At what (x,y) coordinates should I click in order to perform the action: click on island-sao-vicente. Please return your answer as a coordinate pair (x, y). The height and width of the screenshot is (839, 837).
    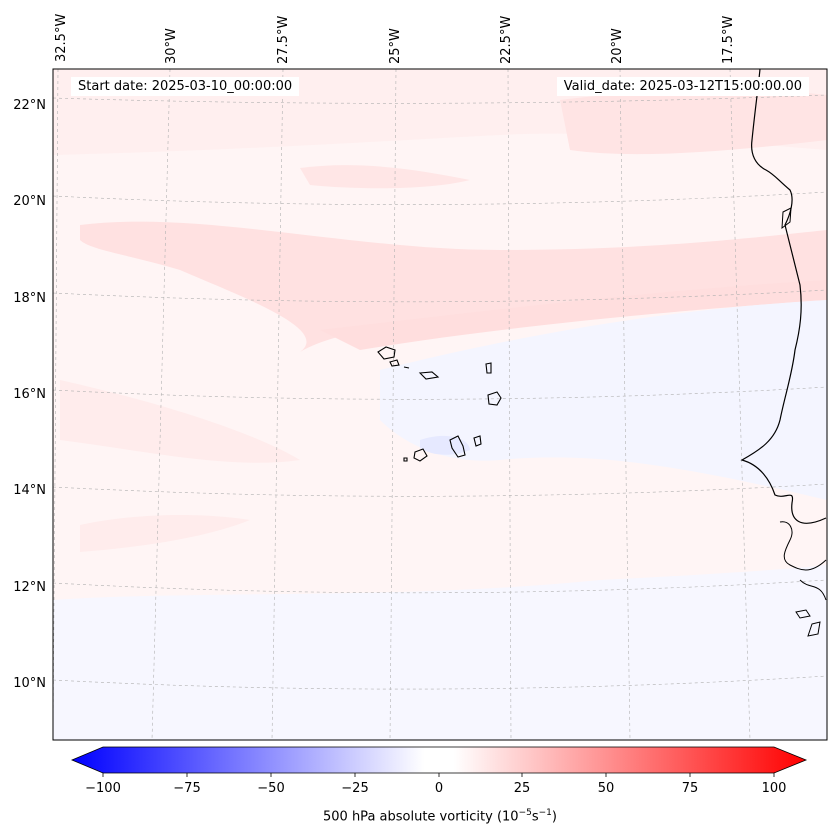
    Looking at the image, I should click on (394, 363).